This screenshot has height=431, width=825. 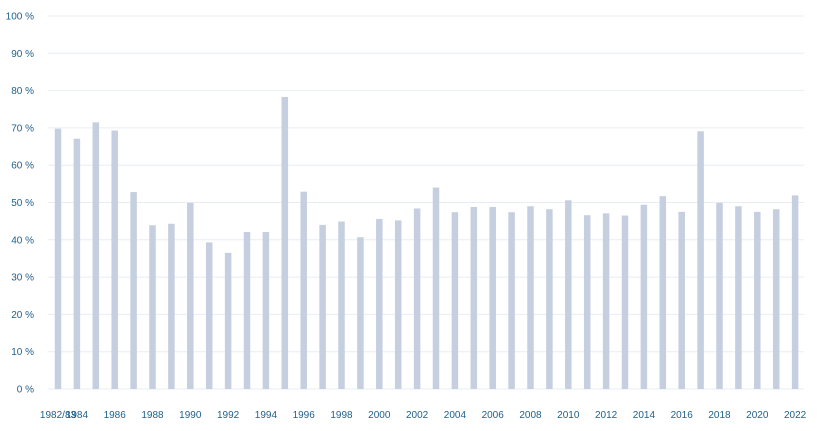 I want to click on x-tick-label: 2014, so click(x=644, y=415).